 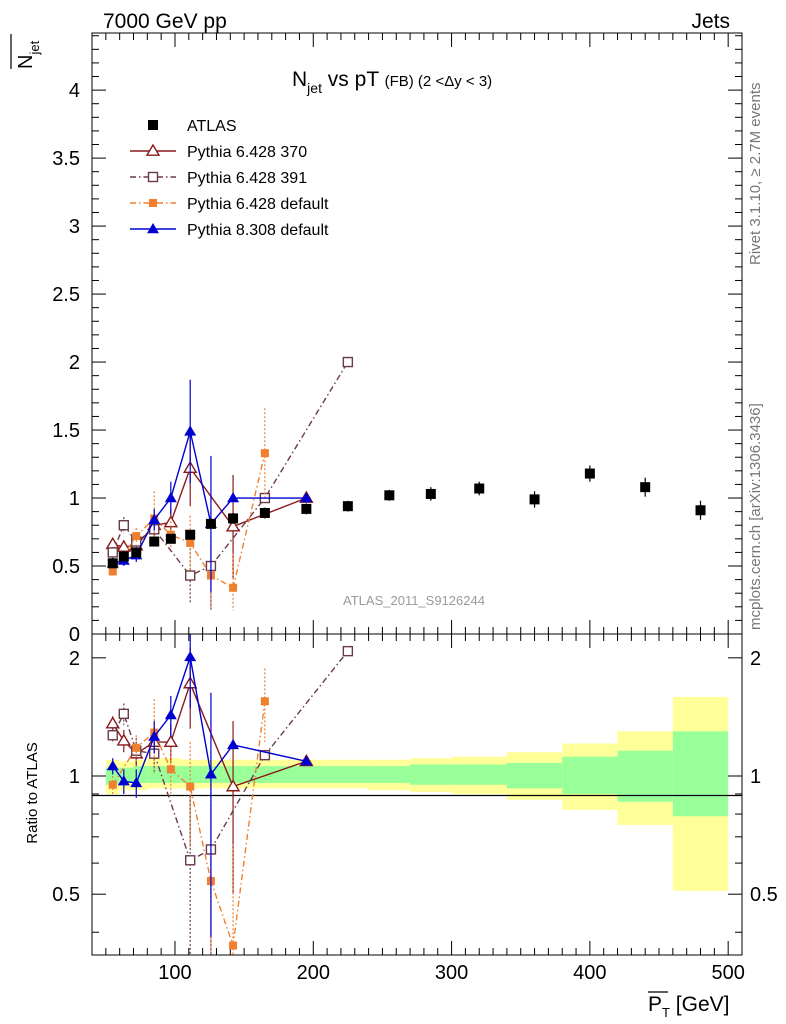 I want to click on main-series-atlas, so click(x=406, y=517).